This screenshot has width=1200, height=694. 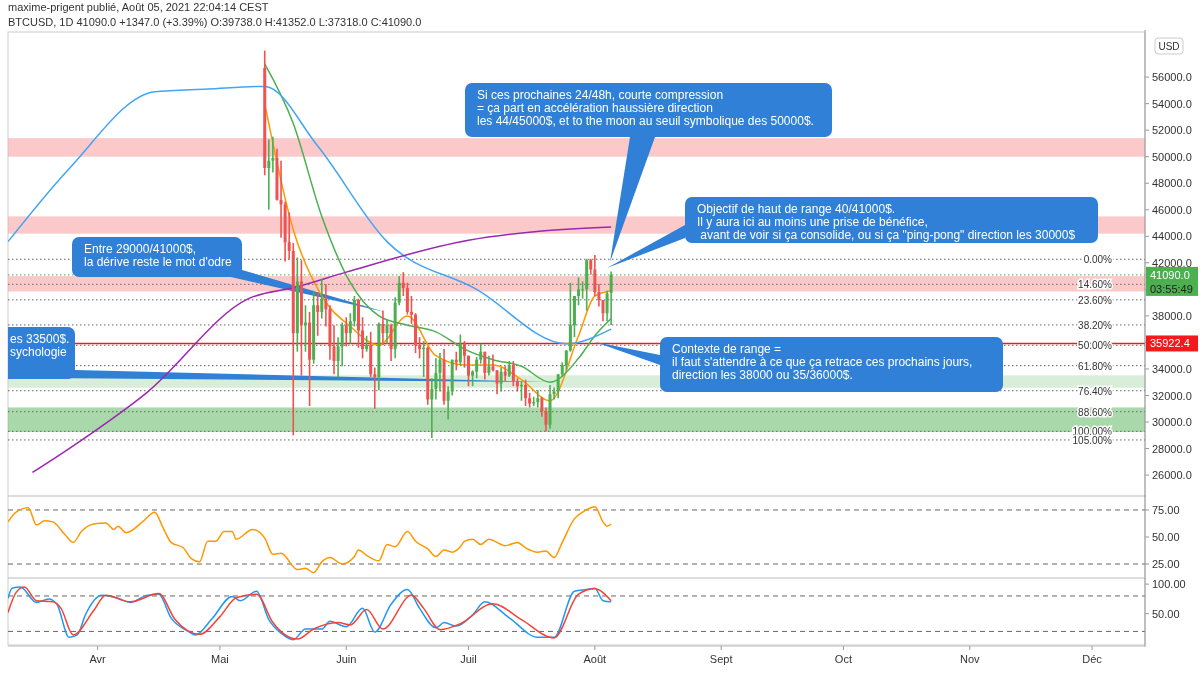 What do you see at coordinates (1172, 130) in the screenshot?
I see `y-tick-label: 52000.0` at bounding box center [1172, 130].